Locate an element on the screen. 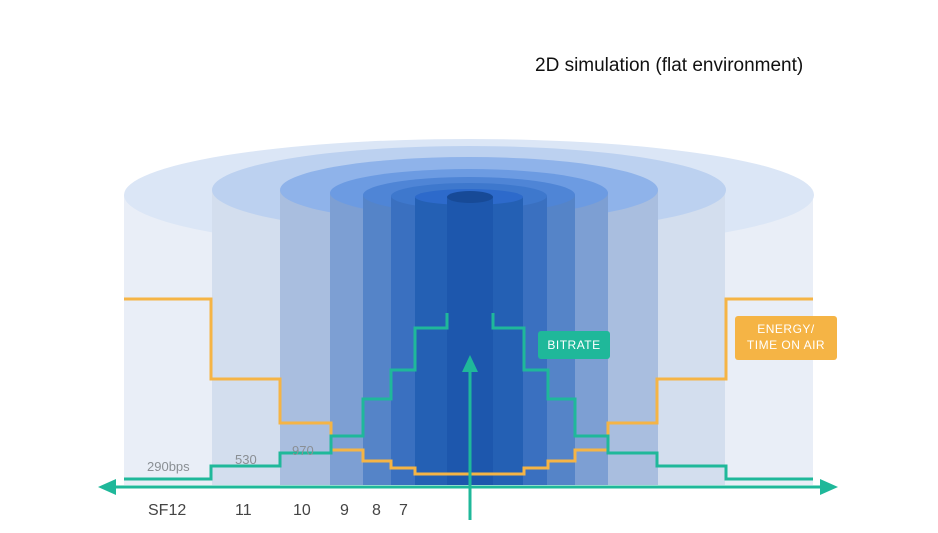 The width and height of the screenshot is (938, 533). bitrate-line-left is located at coordinates (286, 397).